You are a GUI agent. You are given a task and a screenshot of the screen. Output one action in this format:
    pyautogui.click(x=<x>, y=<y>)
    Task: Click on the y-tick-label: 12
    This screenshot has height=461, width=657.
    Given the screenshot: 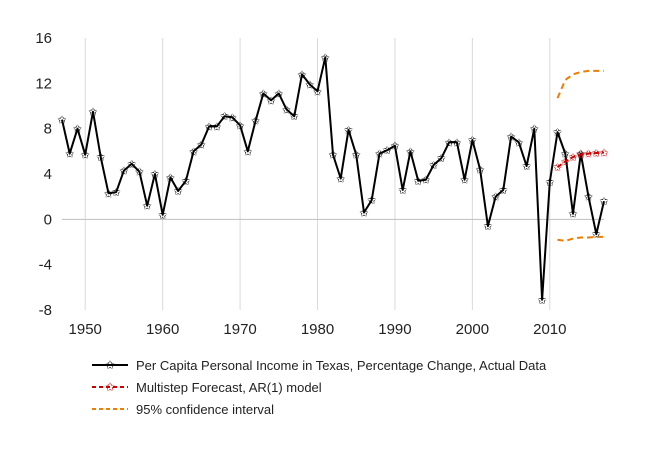 What is the action you would take?
    pyautogui.click(x=43, y=83)
    